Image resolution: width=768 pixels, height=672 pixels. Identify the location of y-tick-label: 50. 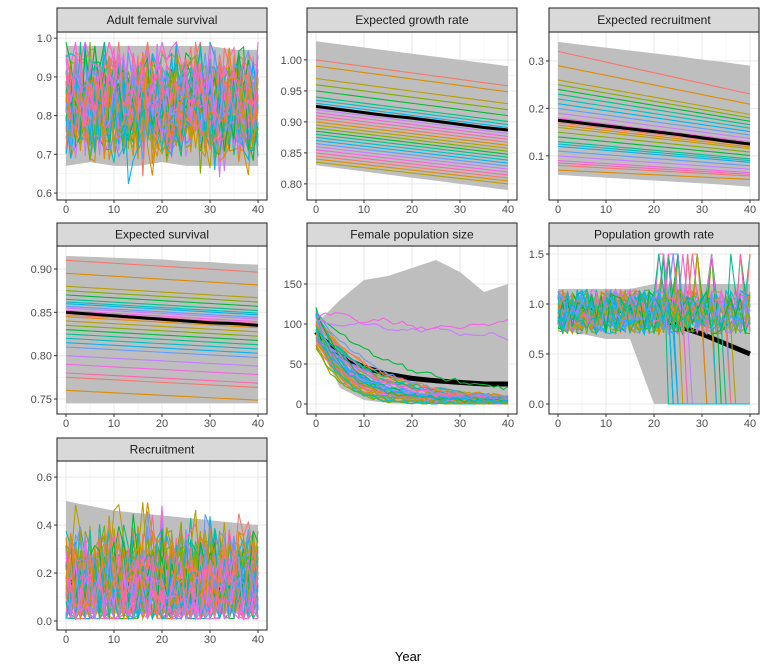
(296, 365).